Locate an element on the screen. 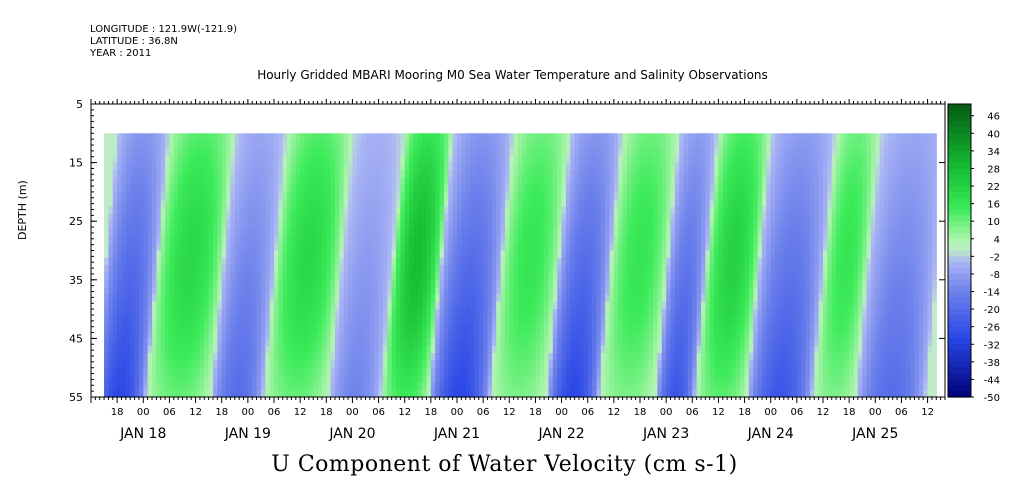  y-tick-label: 15 is located at coordinates (76, 163).